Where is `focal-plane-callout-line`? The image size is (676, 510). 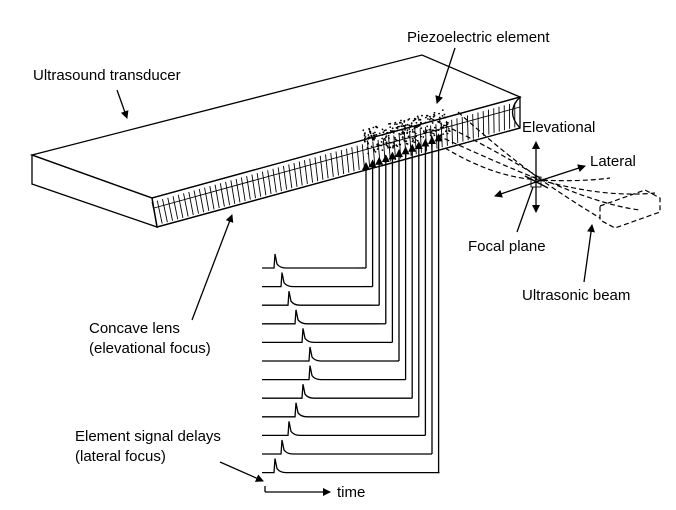 focal-plane-callout-line is located at coordinates (525, 209).